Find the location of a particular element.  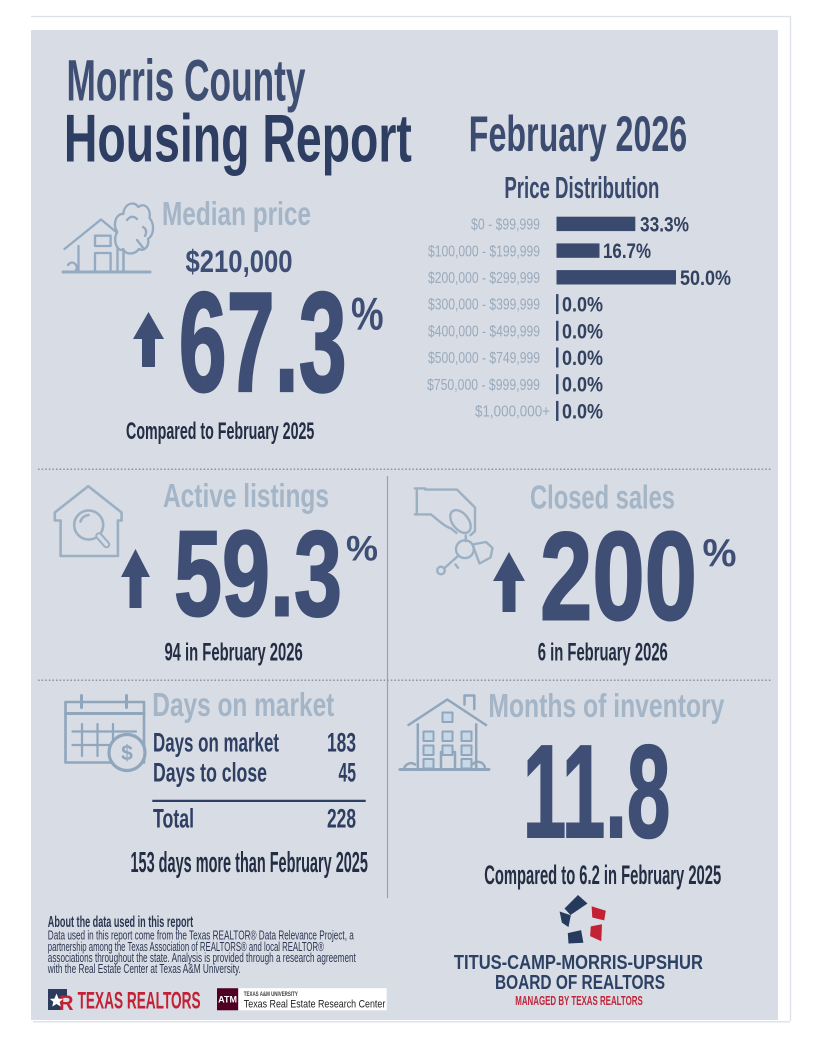

svg-text: 200 is located at coordinates (618, 577).